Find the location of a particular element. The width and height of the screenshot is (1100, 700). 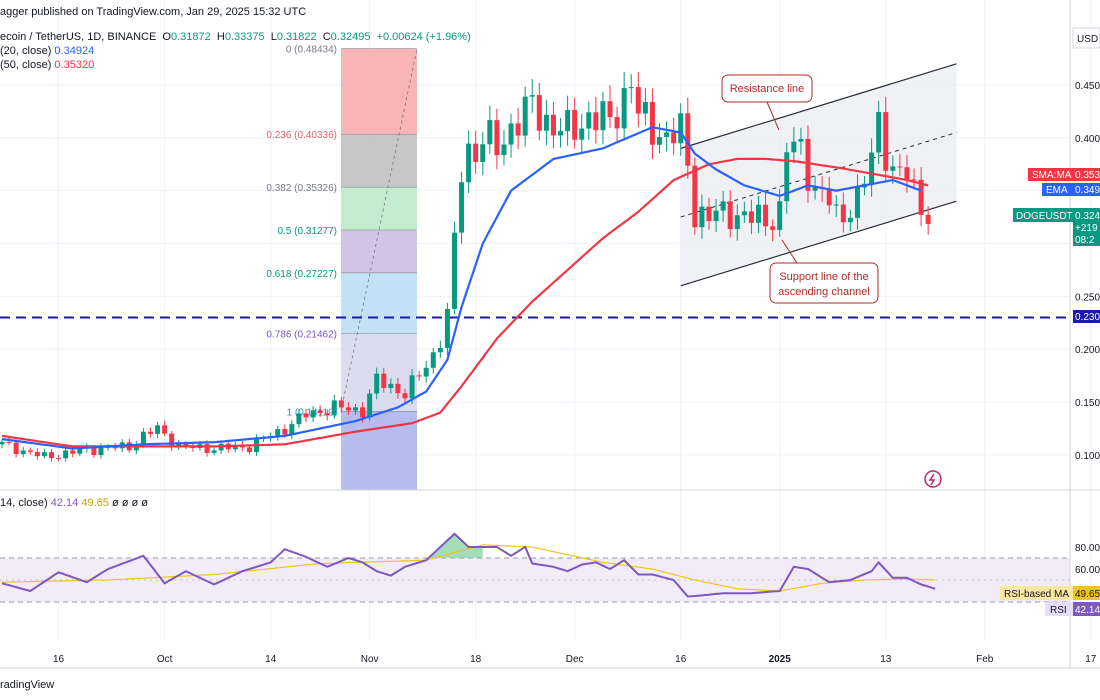

close-value: 0.32495 is located at coordinates (350, 37).